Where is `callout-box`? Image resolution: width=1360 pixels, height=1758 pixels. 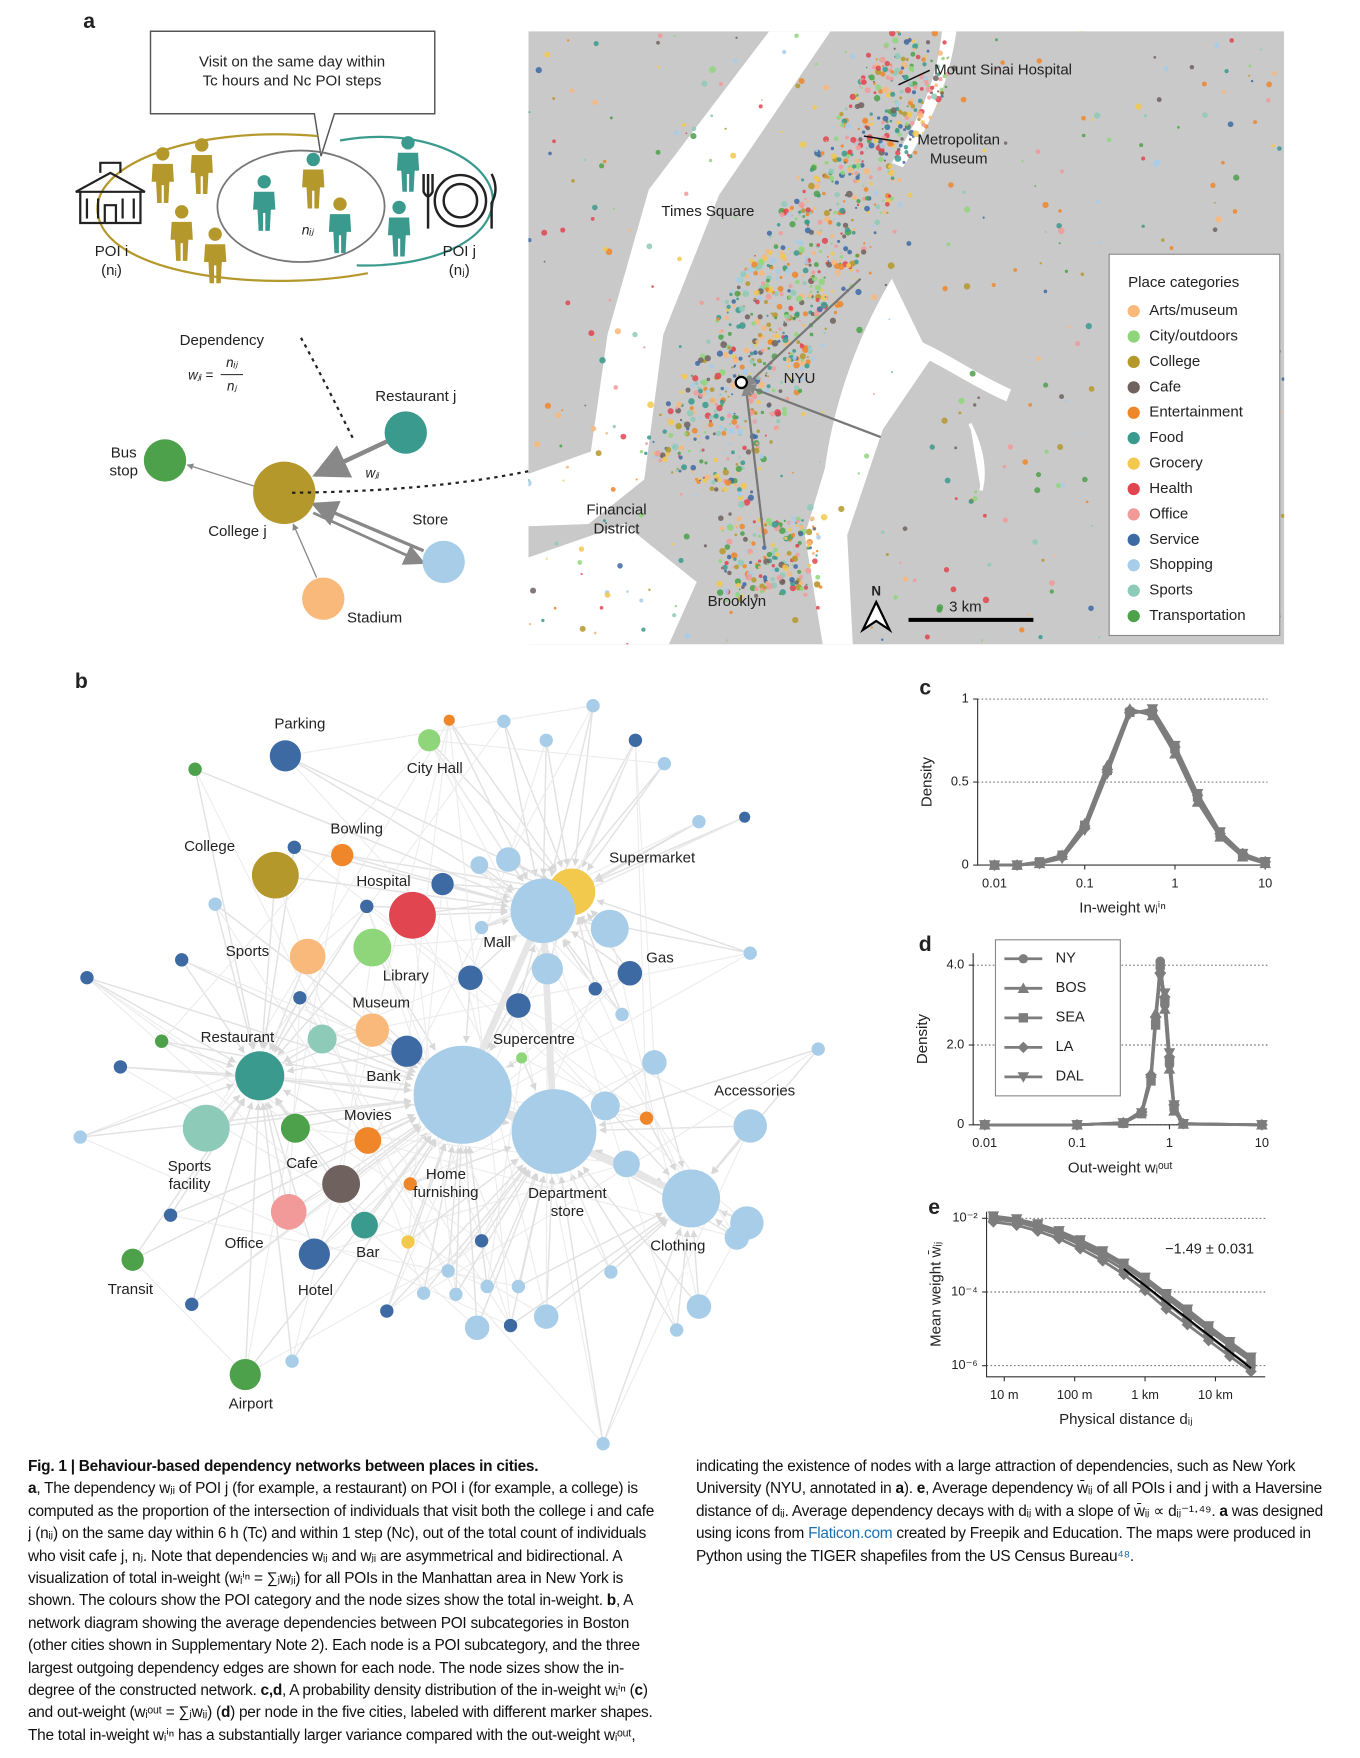 callout-box is located at coordinates (292, 93).